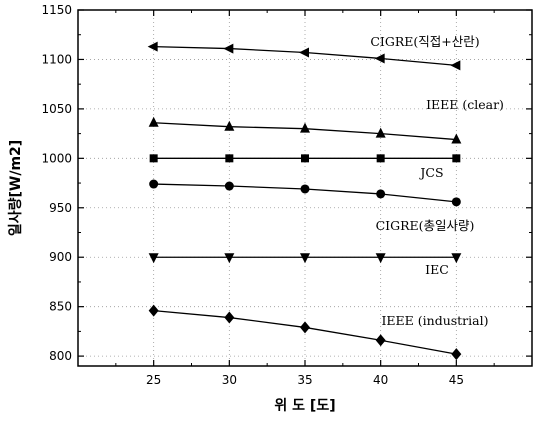 The height and width of the screenshot is (424, 550). Describe the element at coordinates (430, 172) in the screenshot. I see `series-label: JCS` at that location.